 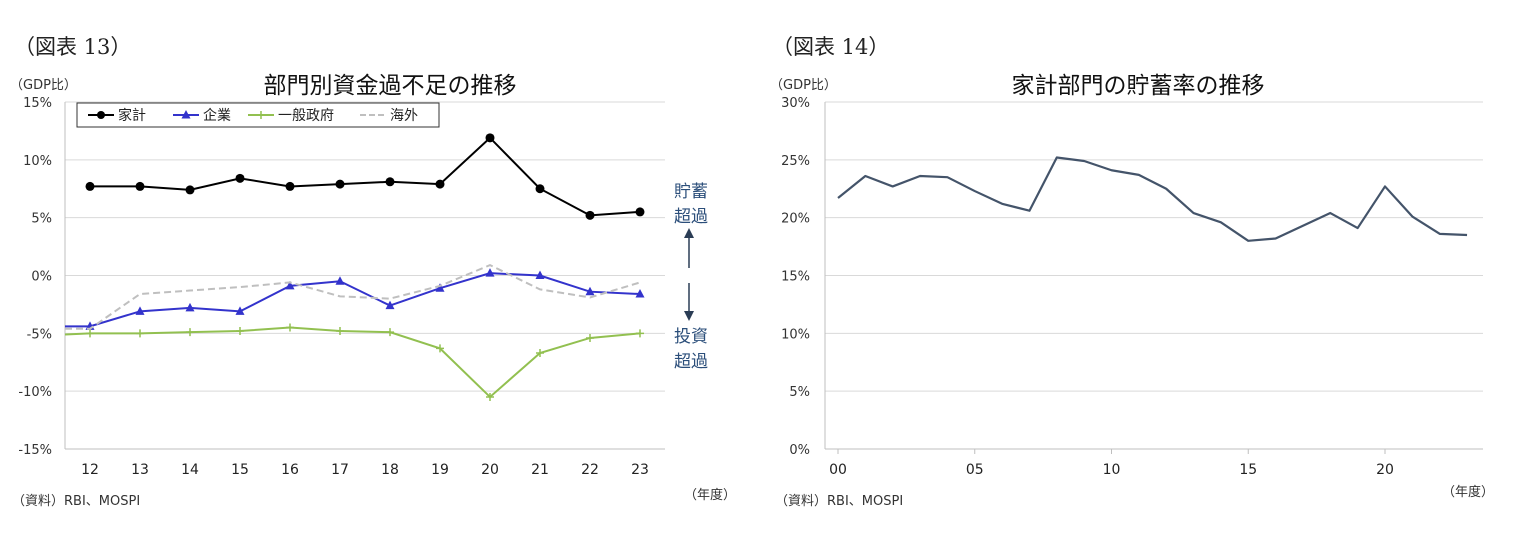 I want to click on y-tick-label-1: 10%, so click(x=37, y=161).